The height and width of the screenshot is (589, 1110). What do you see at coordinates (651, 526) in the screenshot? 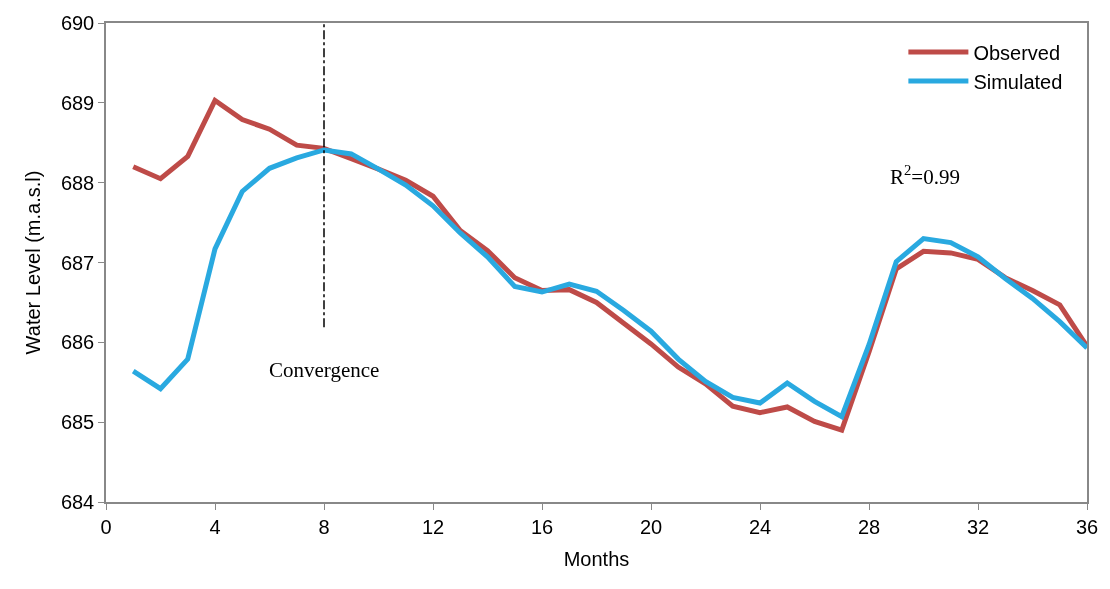
I see `x-tick-label: 20` at bounding box center [651, 526].